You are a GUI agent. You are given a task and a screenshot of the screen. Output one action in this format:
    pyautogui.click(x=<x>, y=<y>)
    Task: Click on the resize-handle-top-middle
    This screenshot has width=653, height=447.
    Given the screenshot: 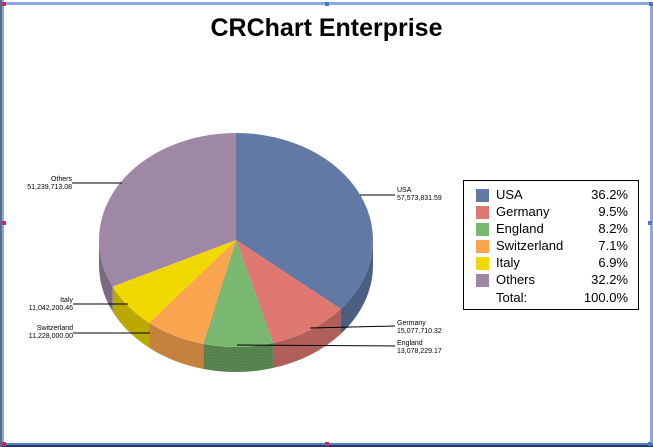 What is the action you would take?
    pyautogui.click(x=327, y=4)
    